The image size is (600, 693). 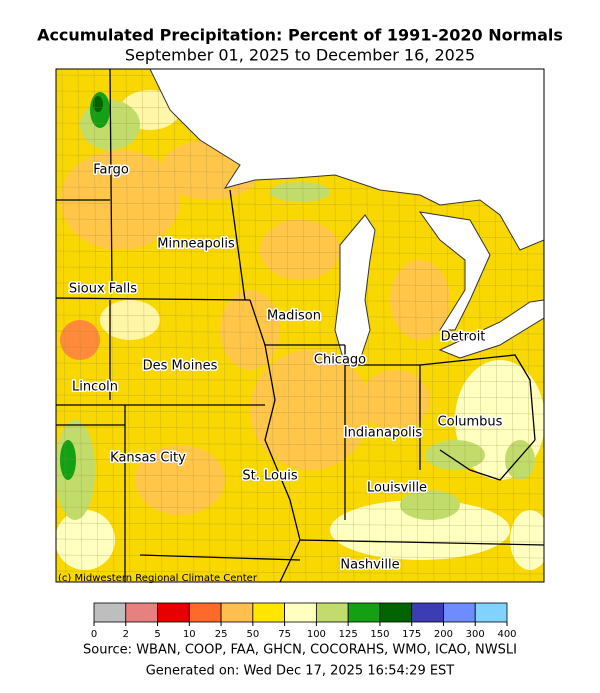 I want to click on city-label: Nashville, so click(x=369, y=565).